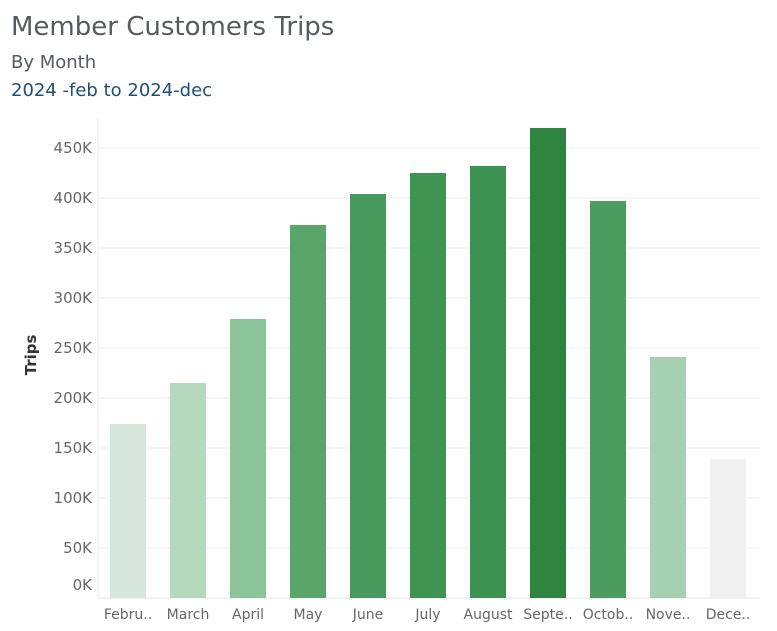 The height and width of the screenshot is (631, 777). What do you see at coordinates (74, 398) in the screenshot?
I see `y-tick-label: 200K` at bounding box center [74, 398].